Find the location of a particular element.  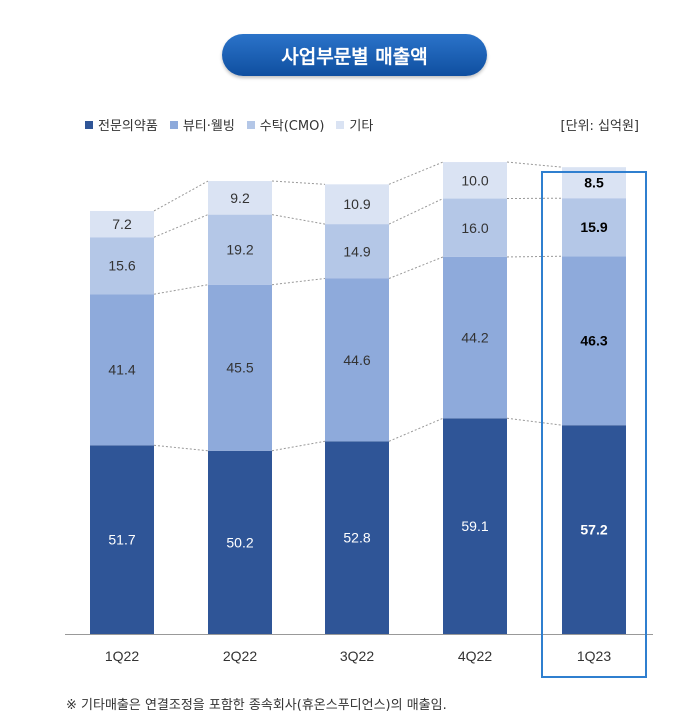

data-label: 19.2 is located at coordinates (239, 250).